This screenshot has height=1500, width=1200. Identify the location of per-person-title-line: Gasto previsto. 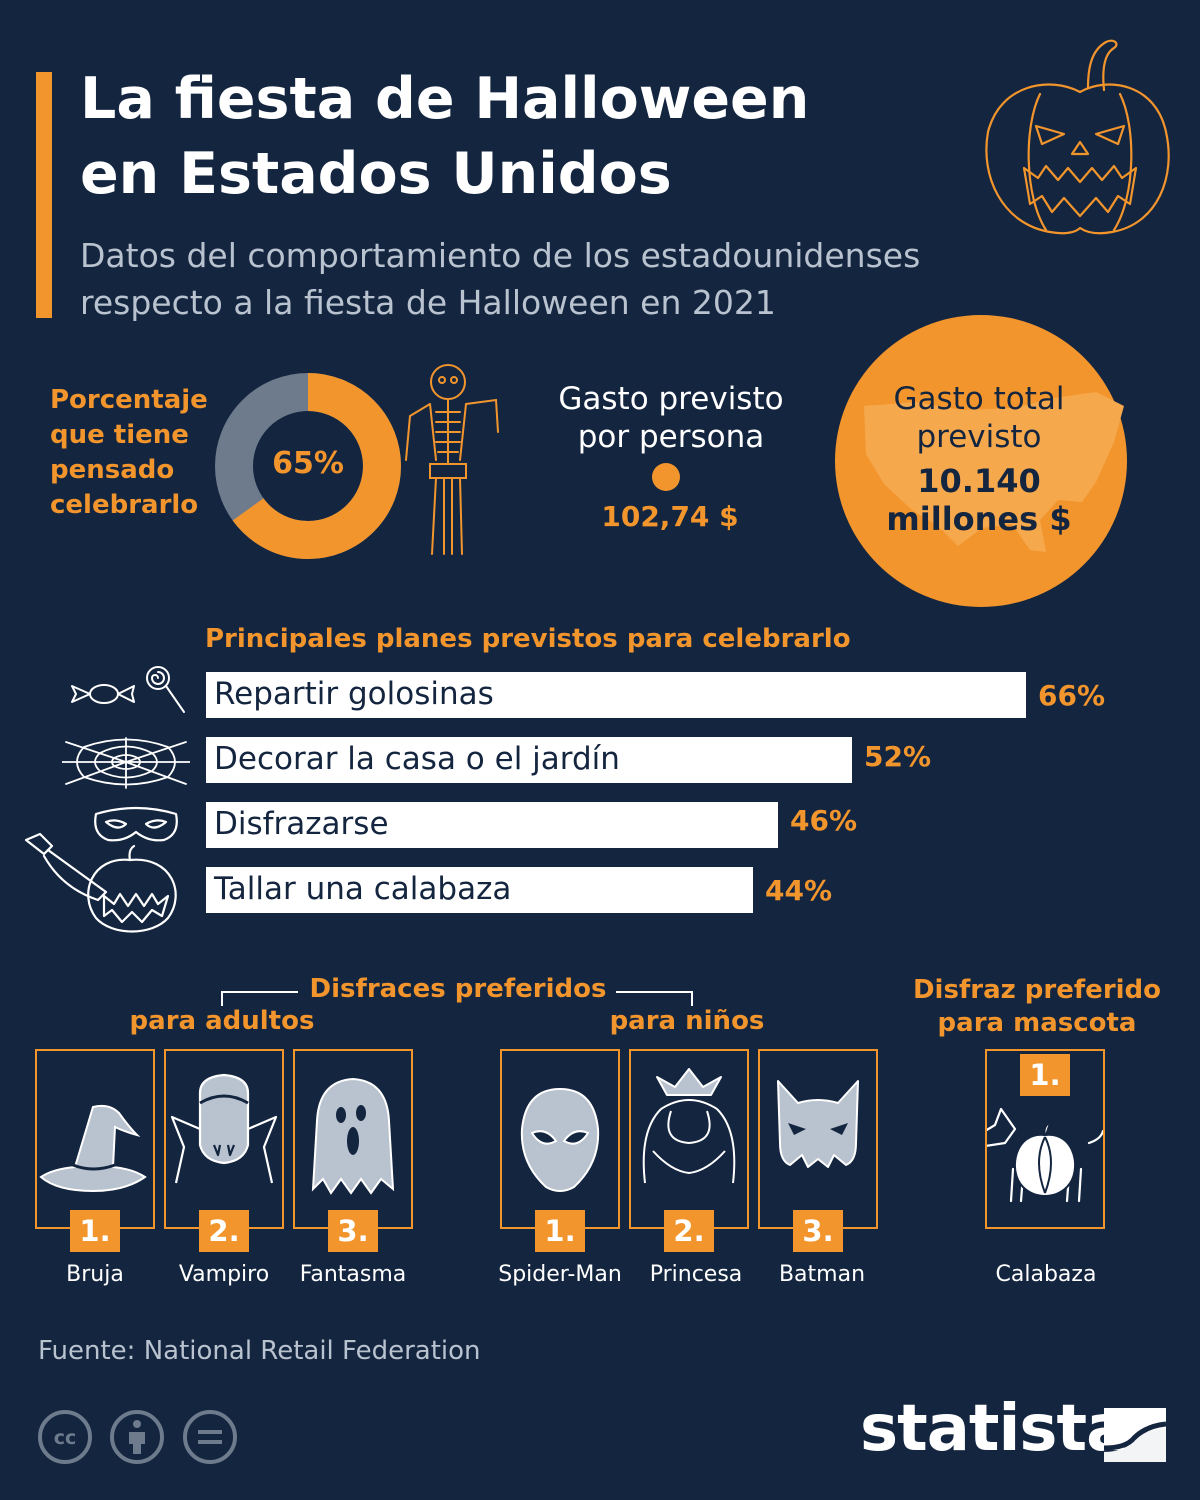
(671, 399).